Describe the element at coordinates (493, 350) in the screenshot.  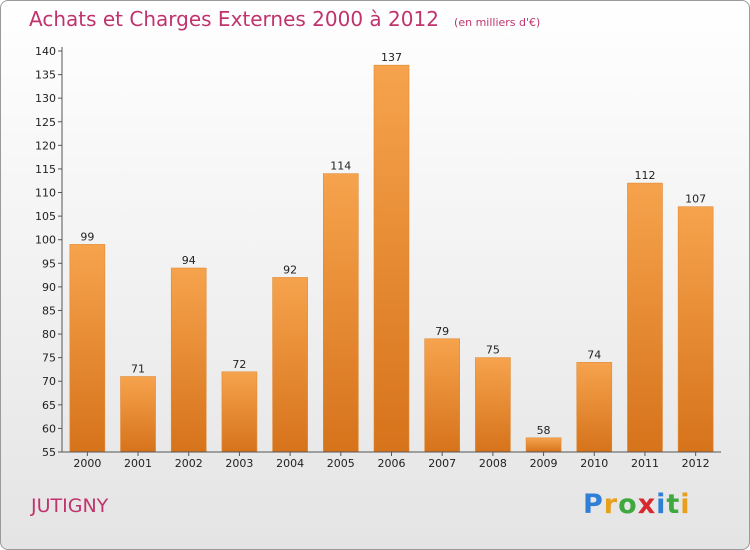
I see `data-label: 75` at that location.